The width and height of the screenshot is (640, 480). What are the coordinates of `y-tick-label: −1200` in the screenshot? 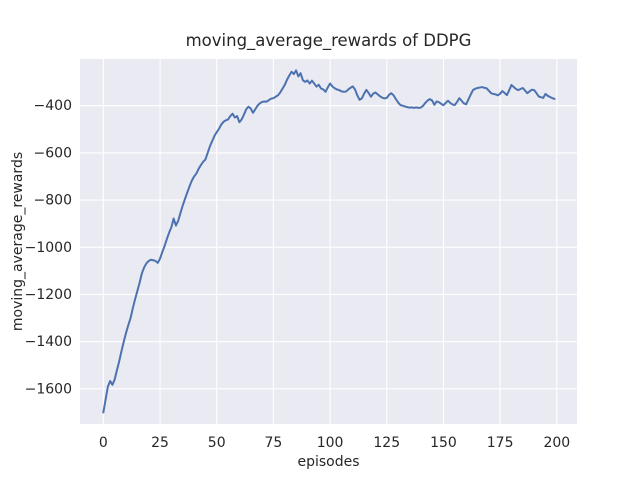 It's located at (48, 295).